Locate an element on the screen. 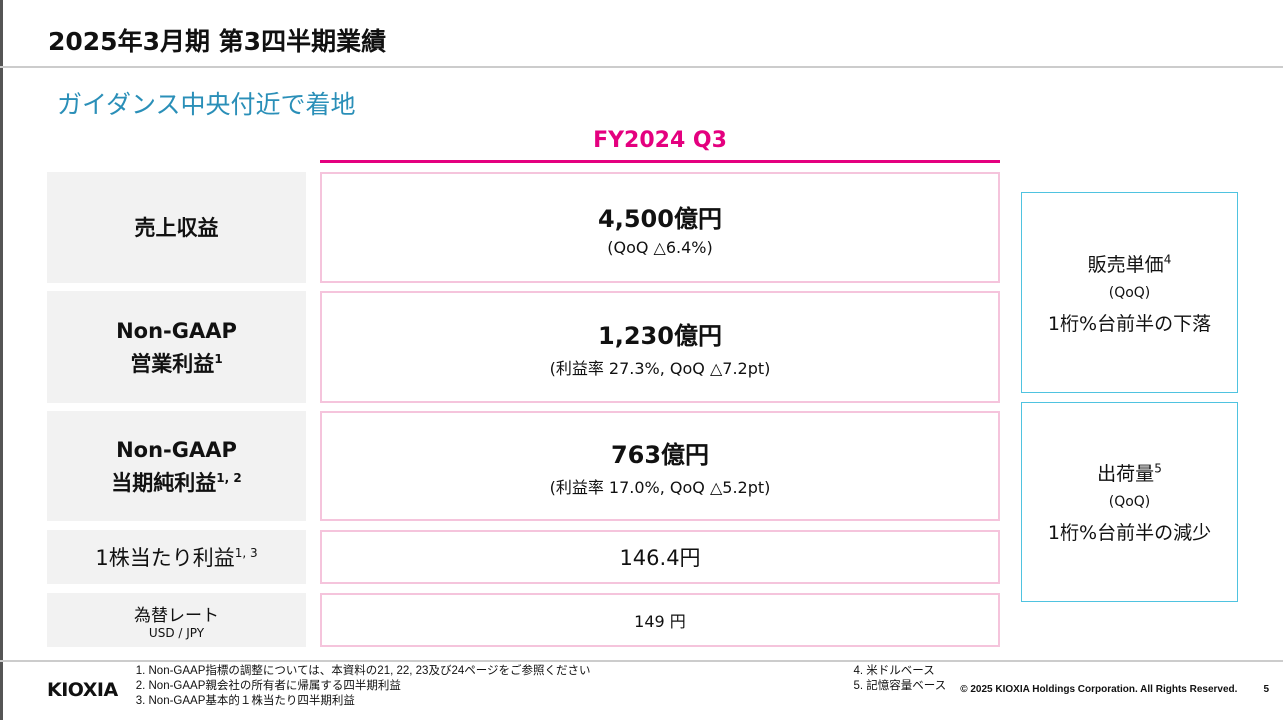 Image resolution: width=1283 pixels, height=720 pixels. label-fx-rate: 為替レート USD / JPY is located at coordinates (176, 620).